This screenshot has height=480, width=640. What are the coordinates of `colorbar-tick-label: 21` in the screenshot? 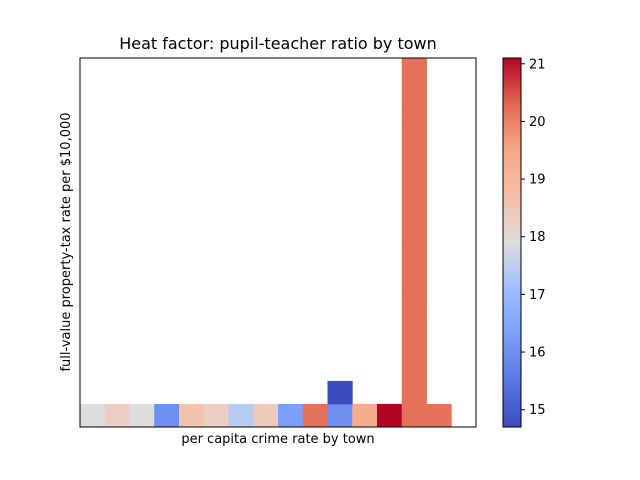 It's located at (537, 64).